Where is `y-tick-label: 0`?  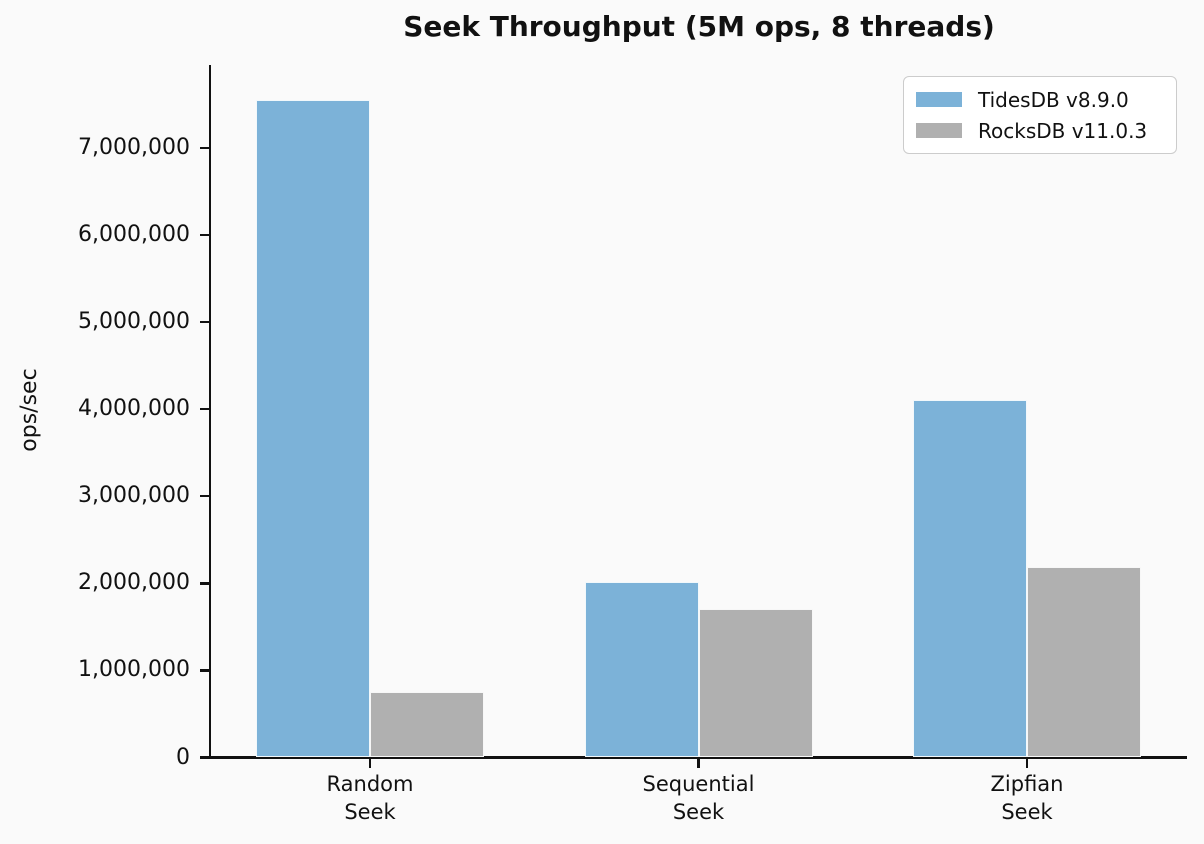
y-tick-label: 0 is located at coordinates (183, 757).